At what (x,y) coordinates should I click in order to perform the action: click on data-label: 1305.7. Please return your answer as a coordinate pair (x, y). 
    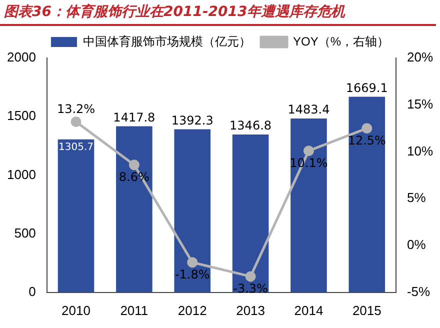
    Looking at the image, I should click on (76, 147).